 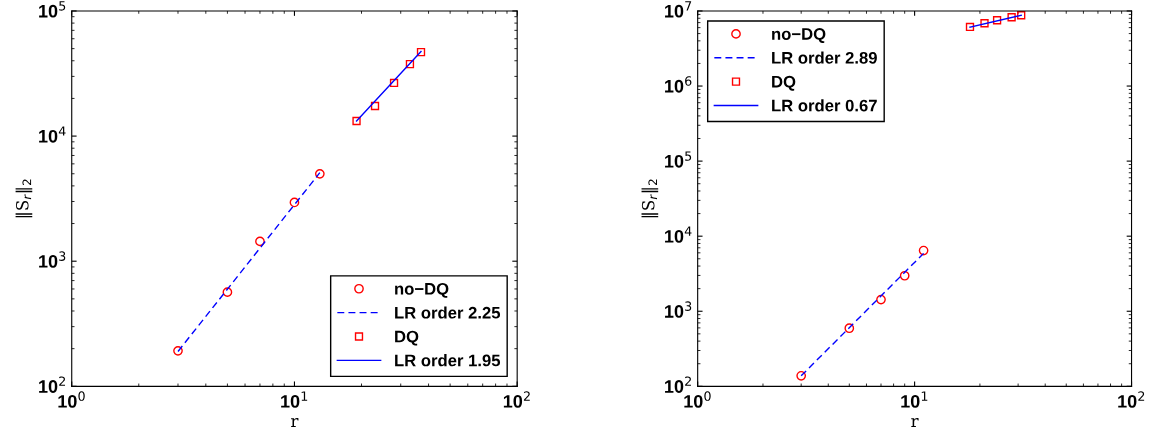 I want to click on y-tick-label: 10$^{6}$, so click(x=678, y=84).